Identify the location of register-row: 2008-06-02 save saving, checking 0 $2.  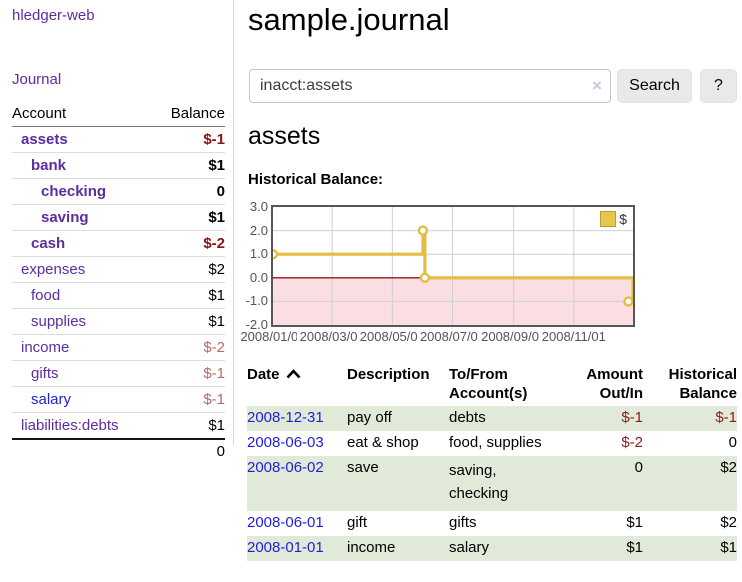
(492, 483).